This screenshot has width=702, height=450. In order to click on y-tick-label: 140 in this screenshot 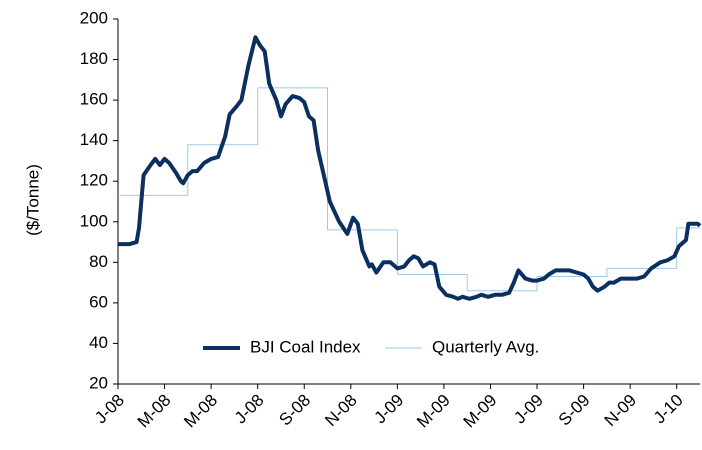, I will do `click(94, 139)`.